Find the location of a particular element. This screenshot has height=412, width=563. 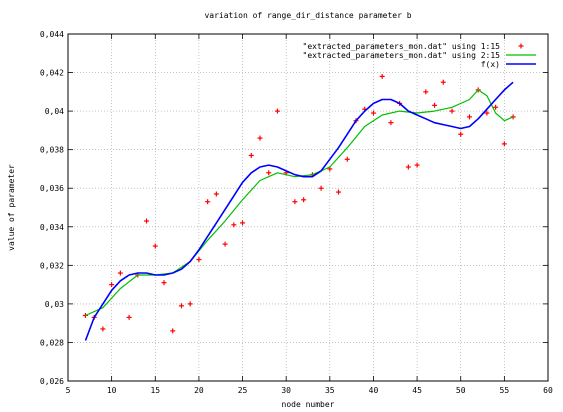

x-tick-label: 55 is located at coordinates (505, 390).